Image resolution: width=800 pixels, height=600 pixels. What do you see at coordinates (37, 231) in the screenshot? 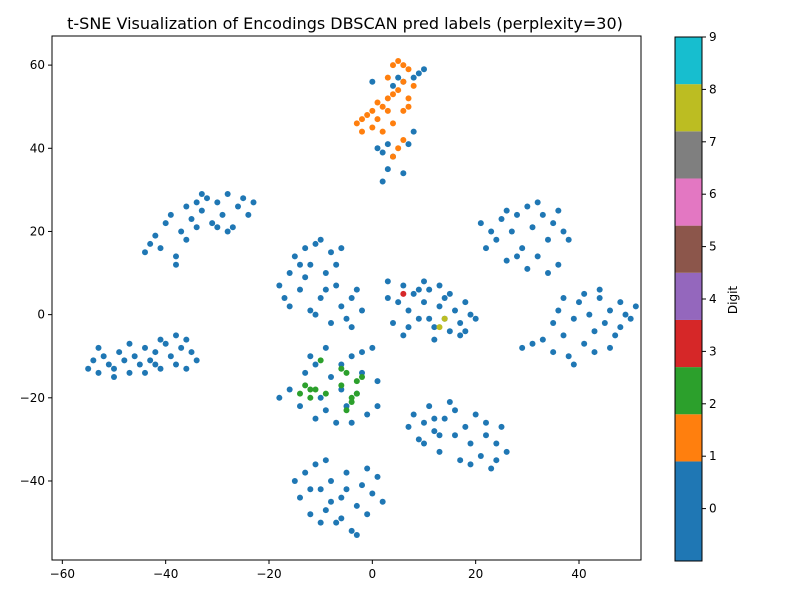
I see `y-tick-label: 20` at bounding box center [37, 231].